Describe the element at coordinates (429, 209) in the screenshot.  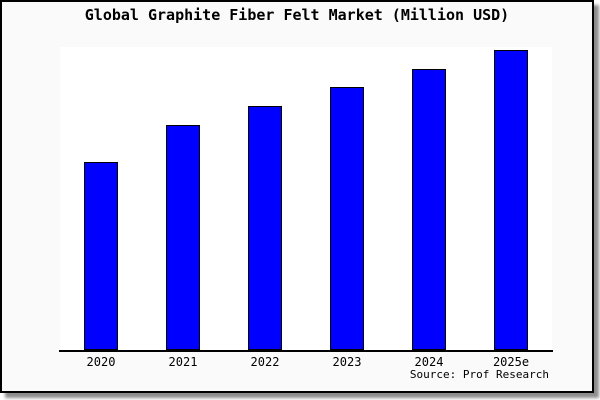
I see `bar-2024` at that location.